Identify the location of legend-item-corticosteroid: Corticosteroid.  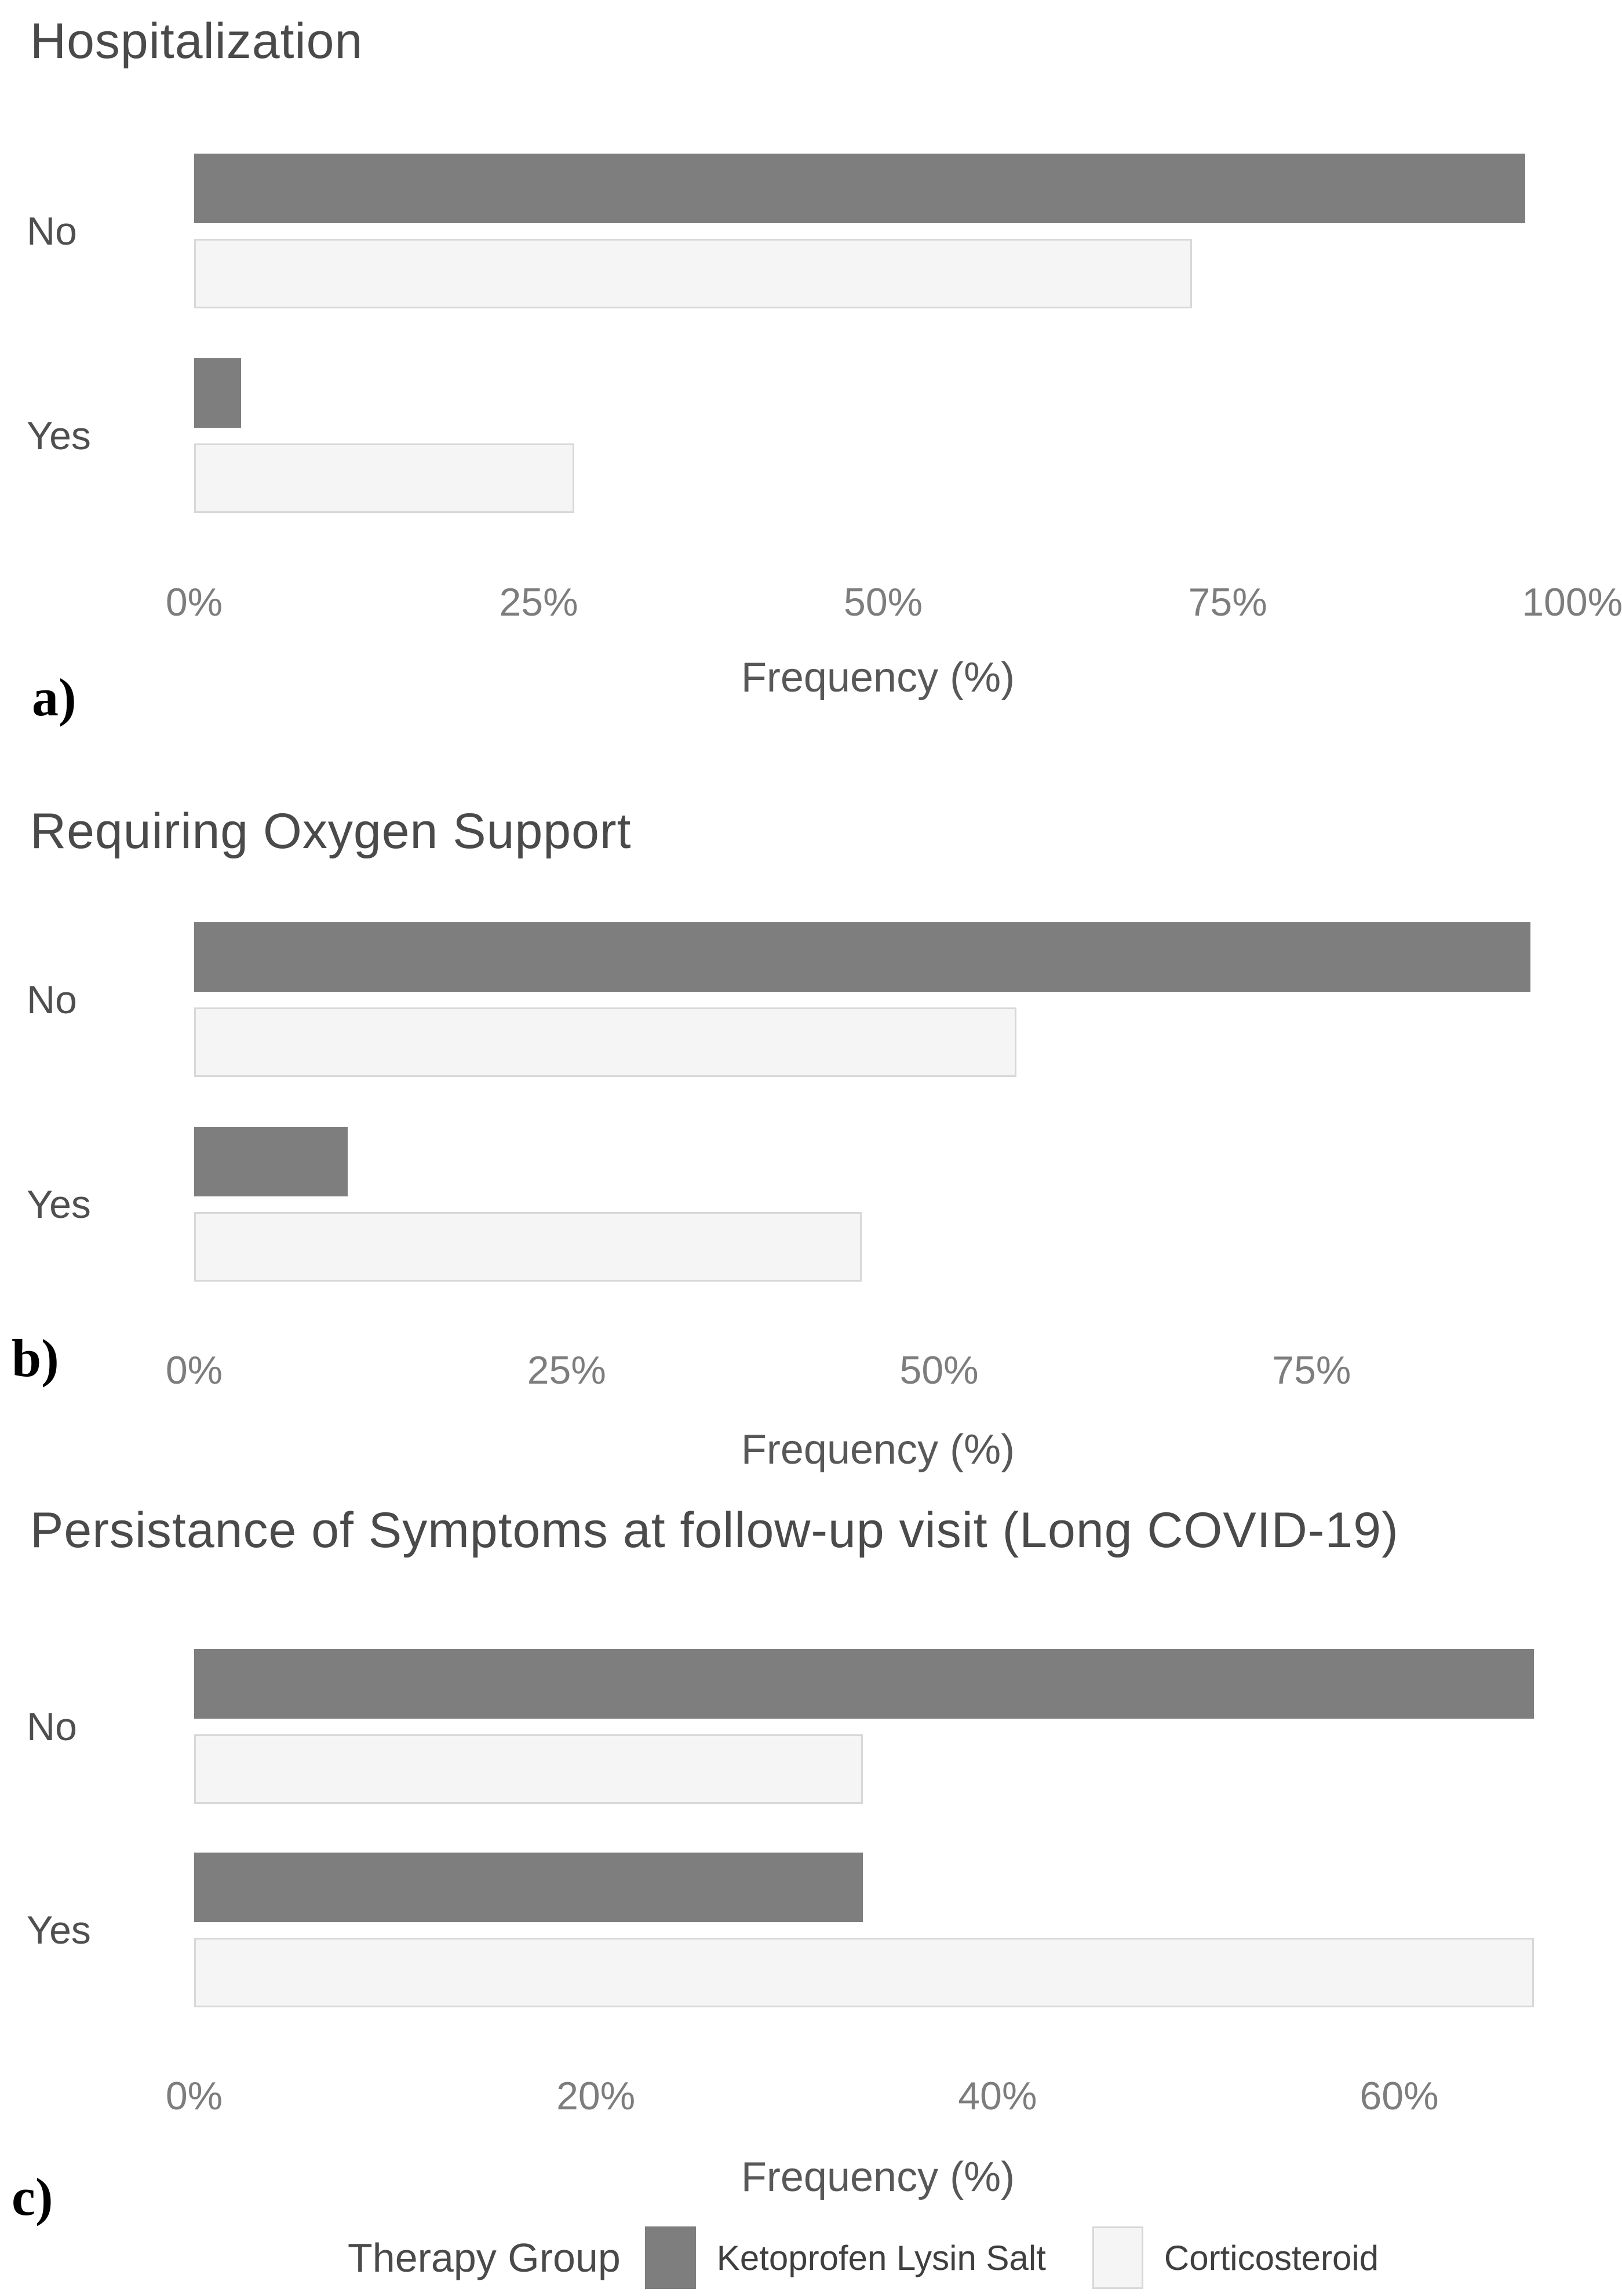
(1271, 2257).